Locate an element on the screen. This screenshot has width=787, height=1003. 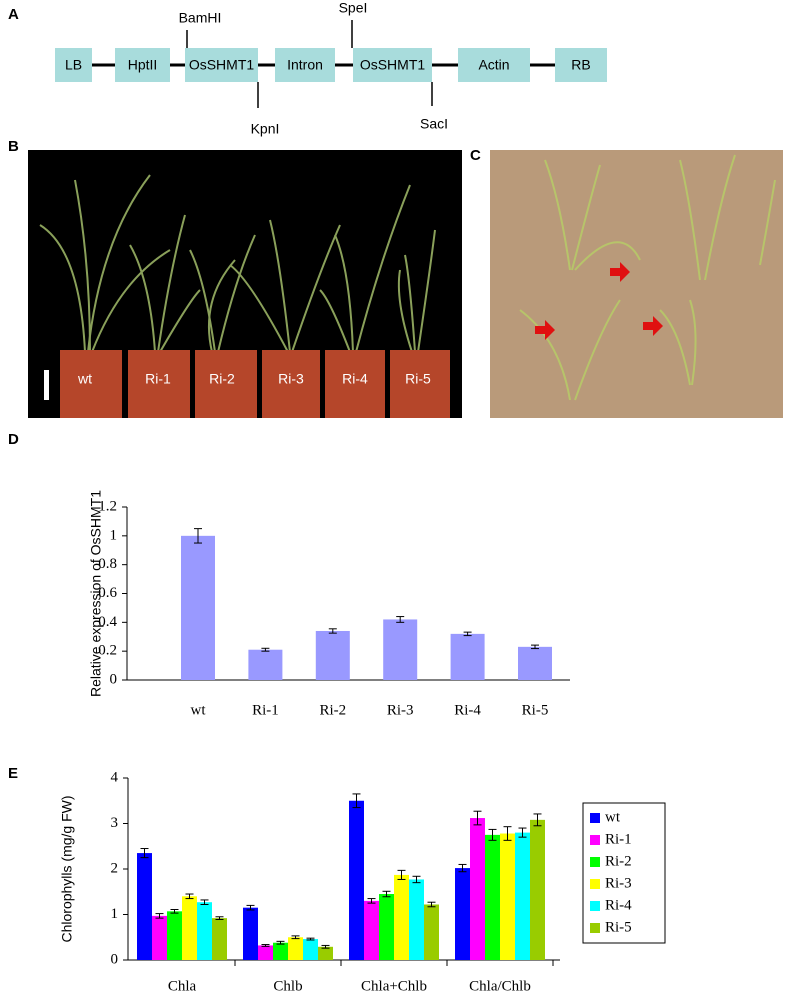
photo is located at coordinates (636, 284).